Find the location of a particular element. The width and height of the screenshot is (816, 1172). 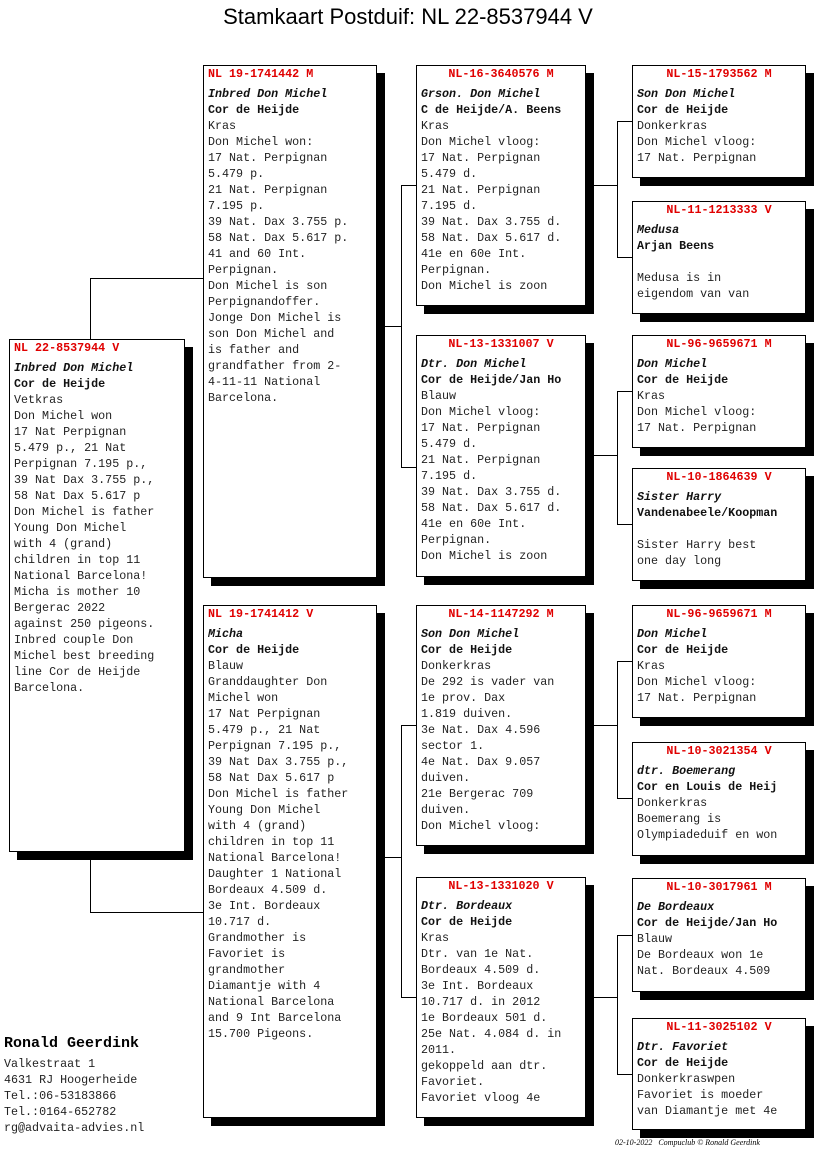

color is located at coordinates (719, 529).